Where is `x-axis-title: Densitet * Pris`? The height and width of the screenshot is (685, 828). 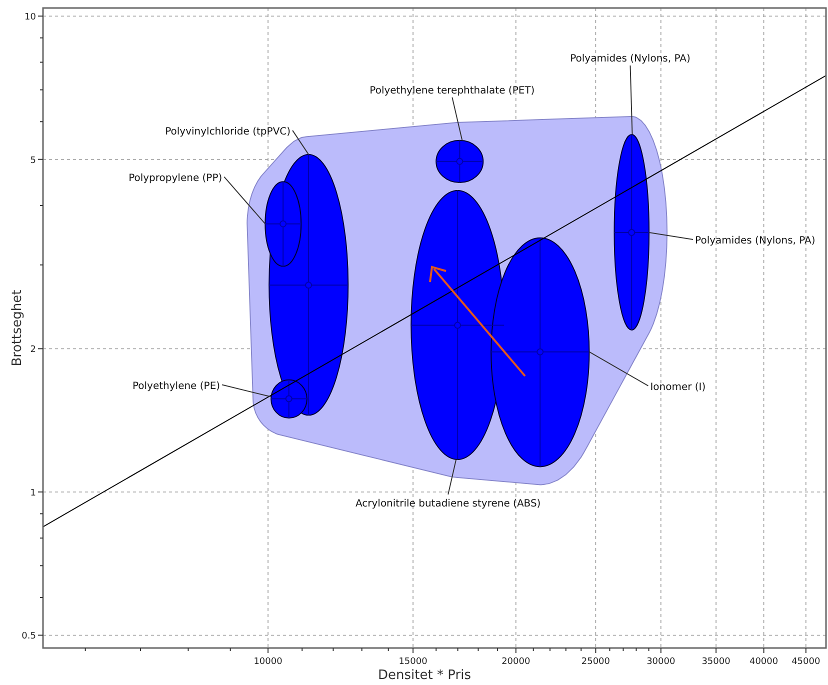 x-axis-title: Densitet * Pris is located at coordinates (425, 675).